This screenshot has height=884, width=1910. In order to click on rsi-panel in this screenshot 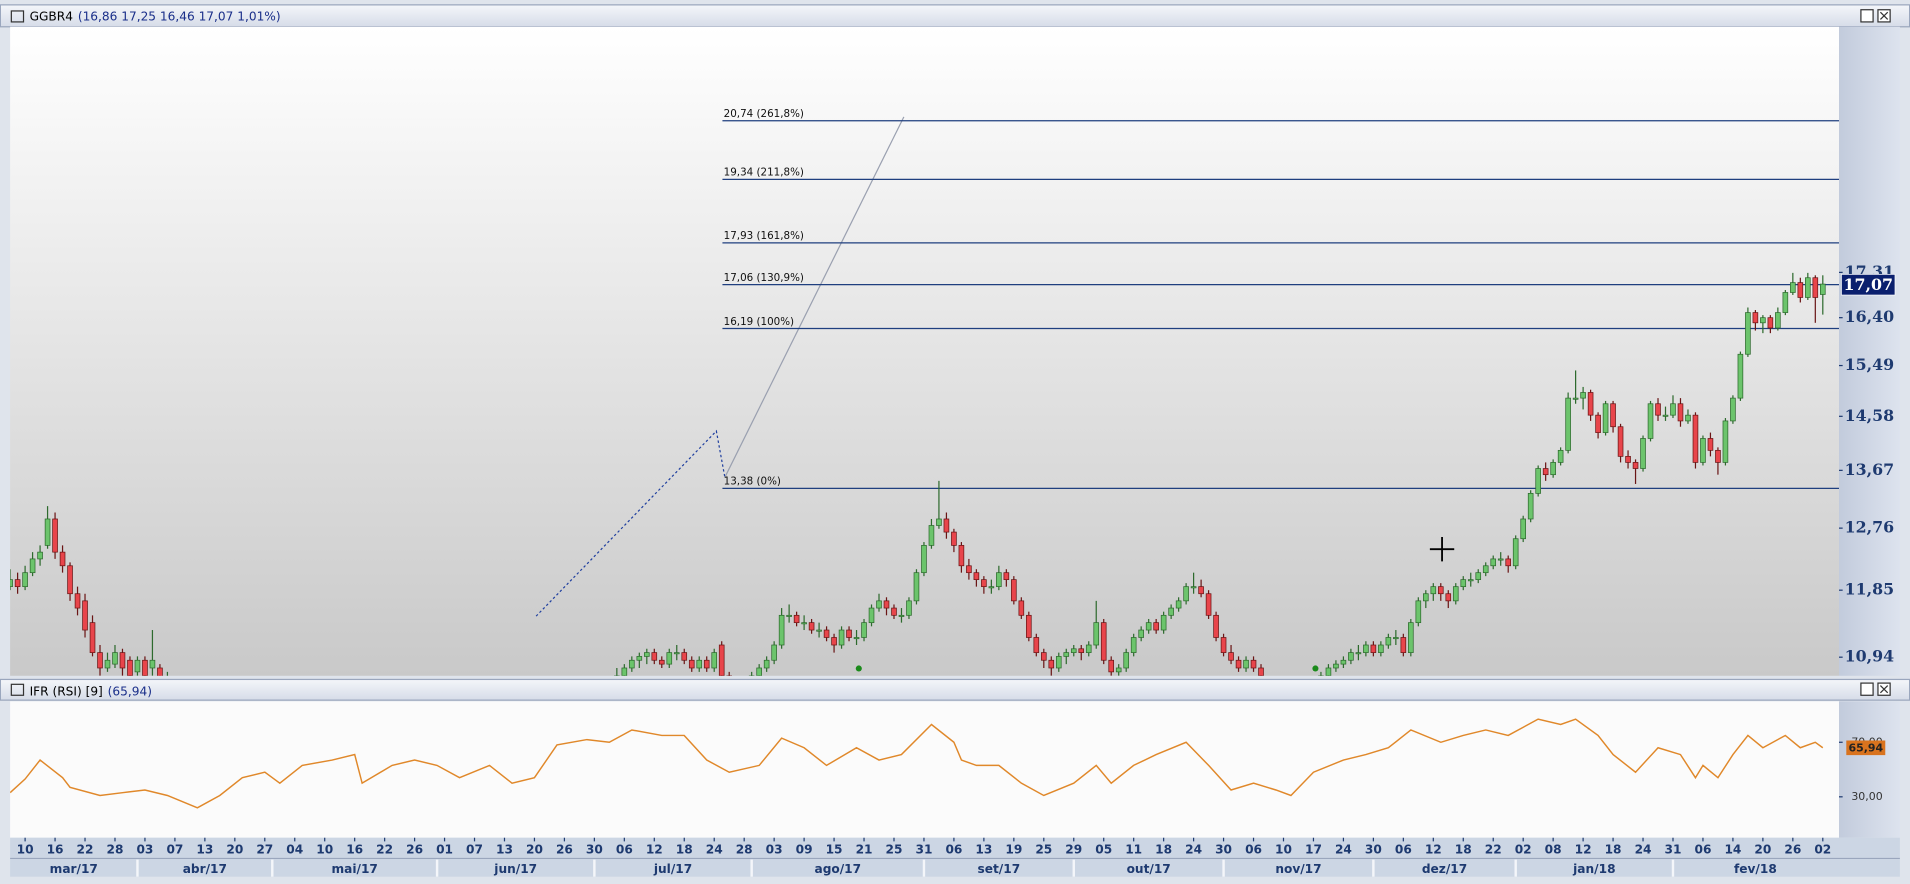, I will do `click(925, 769)`.